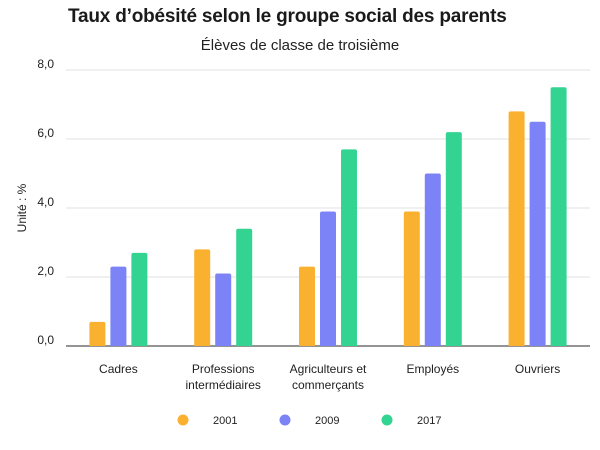 The width and height of the screenshot is (600, 450). I want to click on legend-label: 2001, so click(225, 421).